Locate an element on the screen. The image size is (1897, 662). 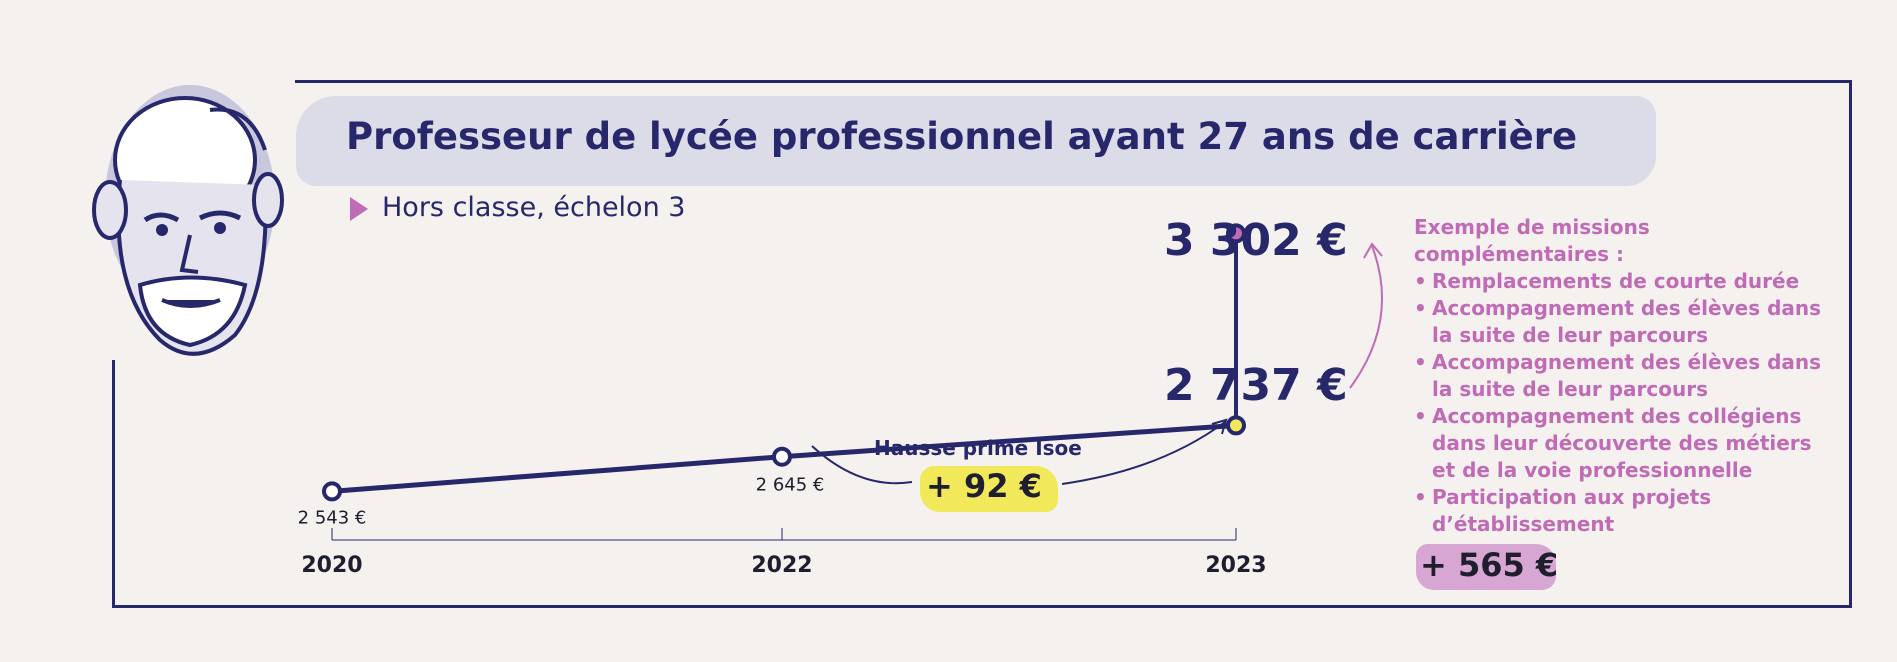
isoe-value: + 92 € is located at coordinates (984, 486).